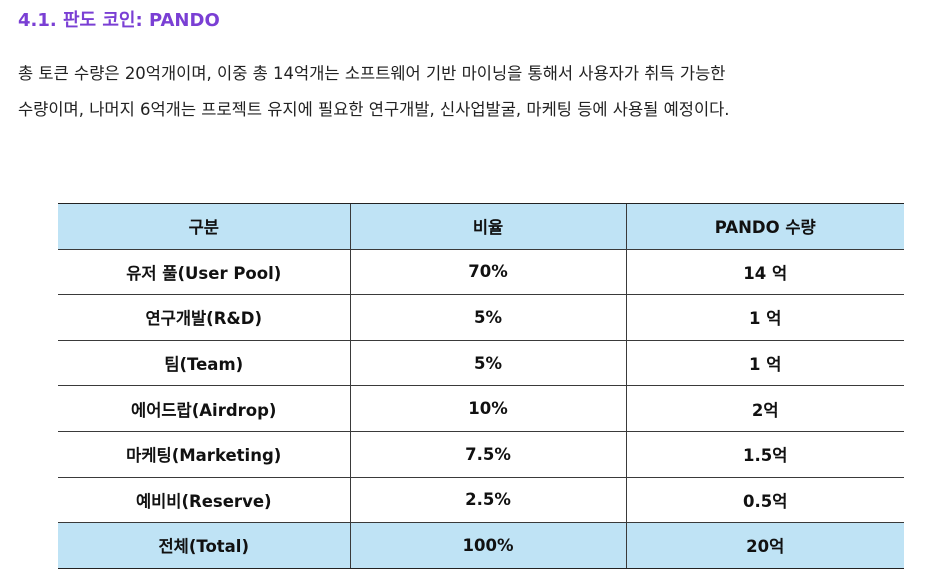 The image size is (936, 579). What do you see at coordinates (119, 20) in the screenshot?
I see `section-heading: 4.1. 판도 코인: PANDO` at bounding box center [119, 20].